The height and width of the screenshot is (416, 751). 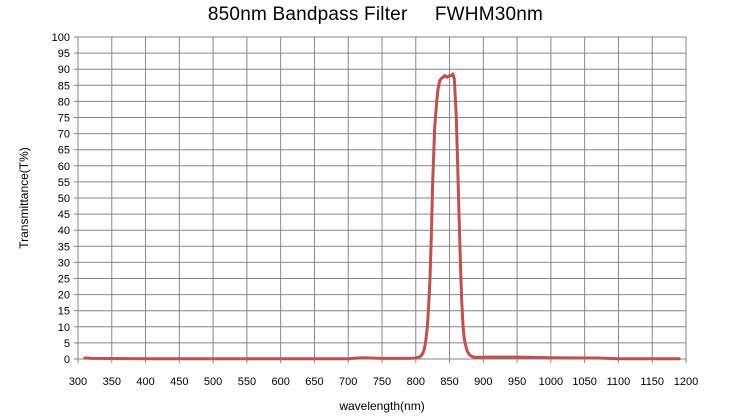 I want to click on y-tick-label: 25, so click(x=64, y=280).